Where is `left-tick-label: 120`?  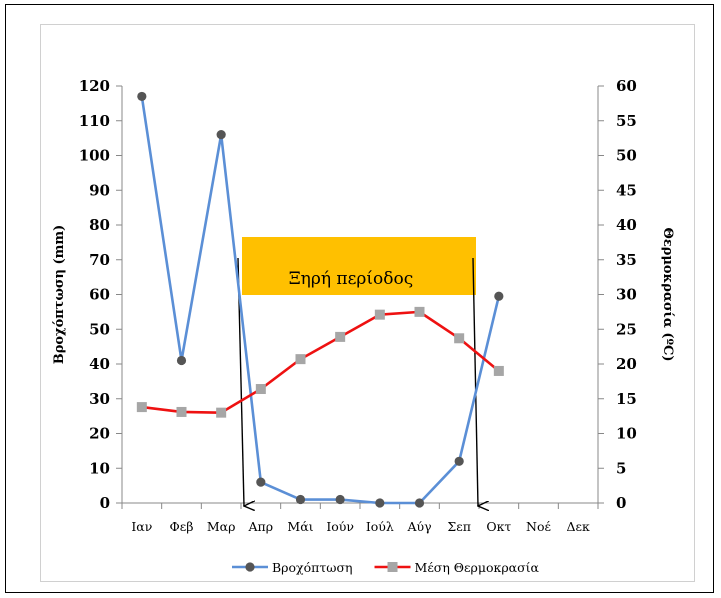 left-tick-label: 120 is located at coordinates (94, 86).